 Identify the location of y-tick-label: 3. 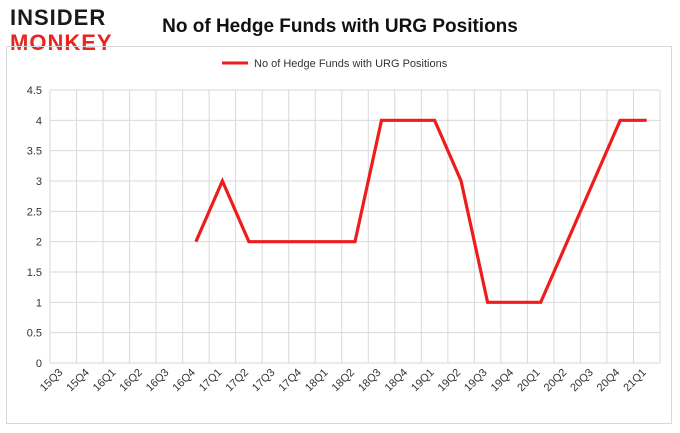
(39, 182).